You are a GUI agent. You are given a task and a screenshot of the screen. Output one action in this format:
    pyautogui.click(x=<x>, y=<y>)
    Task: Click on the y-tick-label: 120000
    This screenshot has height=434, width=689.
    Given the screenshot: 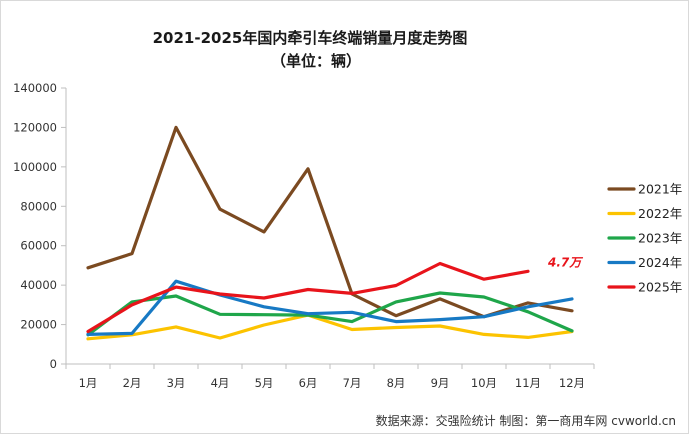 What is the action you would take?
    pyautogui.click(x=35, y=127)
    